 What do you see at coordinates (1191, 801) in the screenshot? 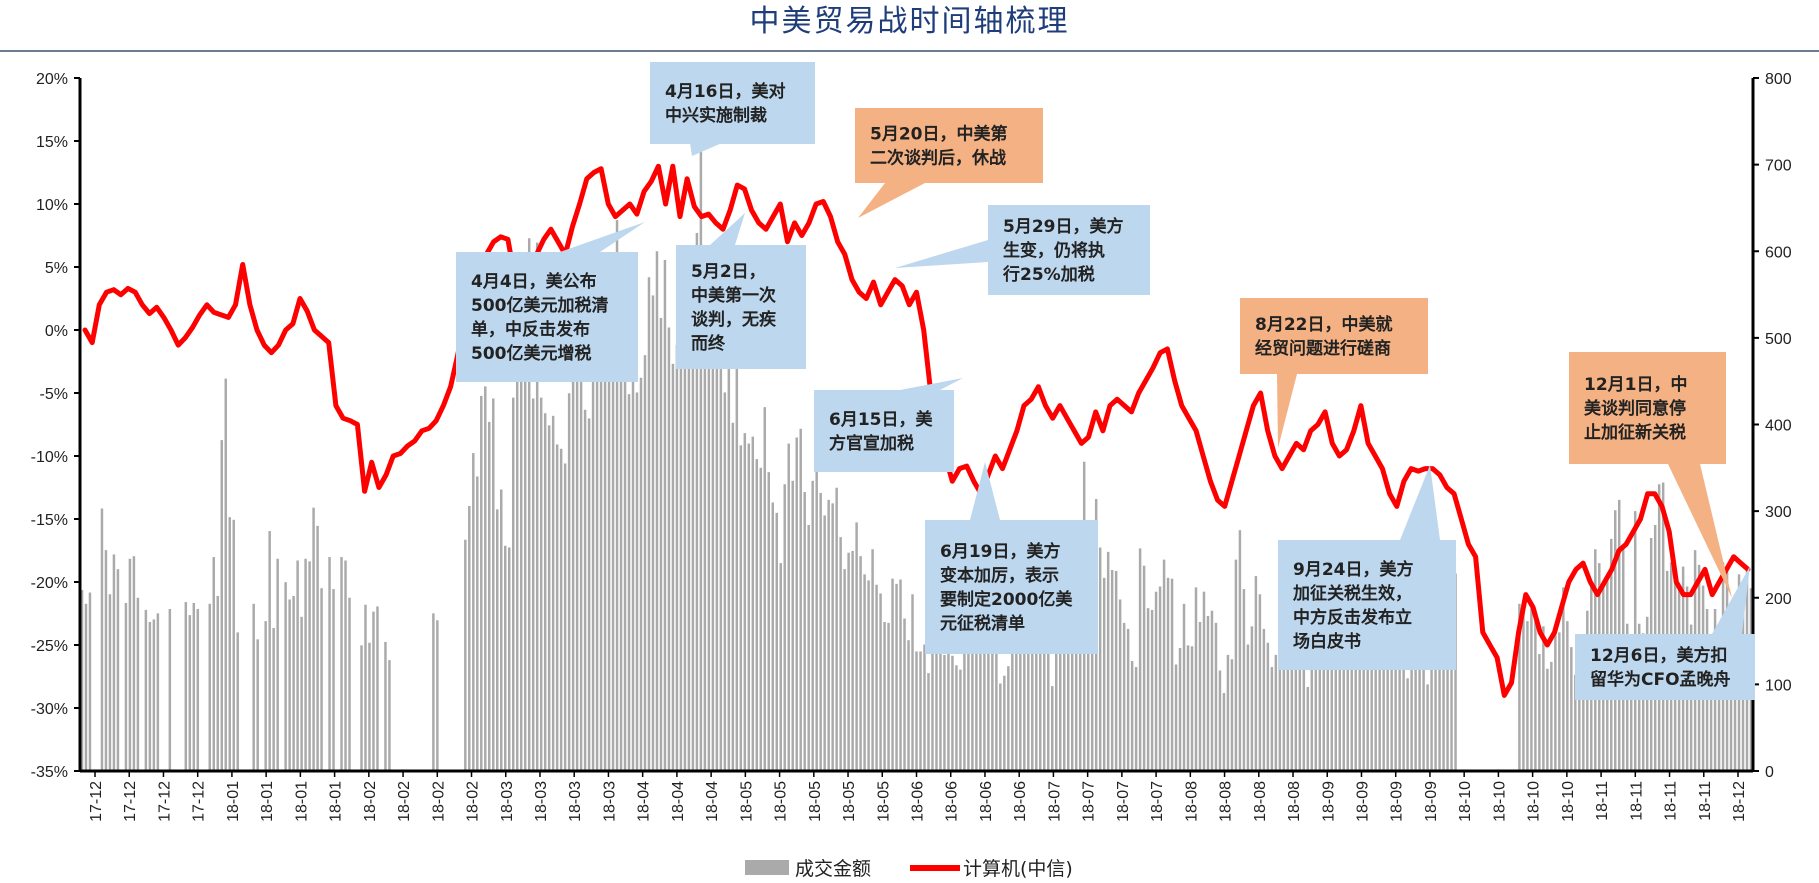
I see `x-tick-label: 18-08` at bounding box center [1191, 801].